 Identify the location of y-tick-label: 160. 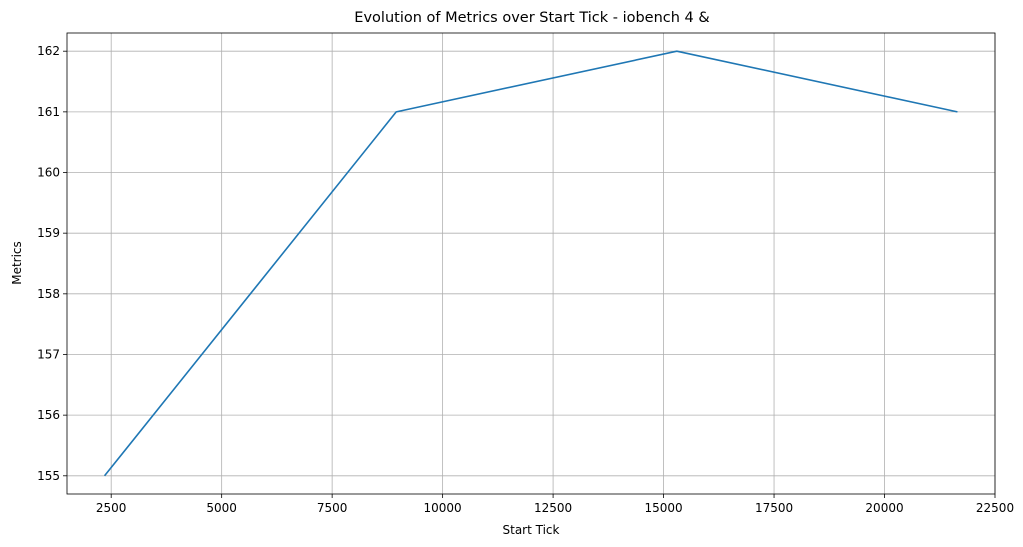
(48, 173).